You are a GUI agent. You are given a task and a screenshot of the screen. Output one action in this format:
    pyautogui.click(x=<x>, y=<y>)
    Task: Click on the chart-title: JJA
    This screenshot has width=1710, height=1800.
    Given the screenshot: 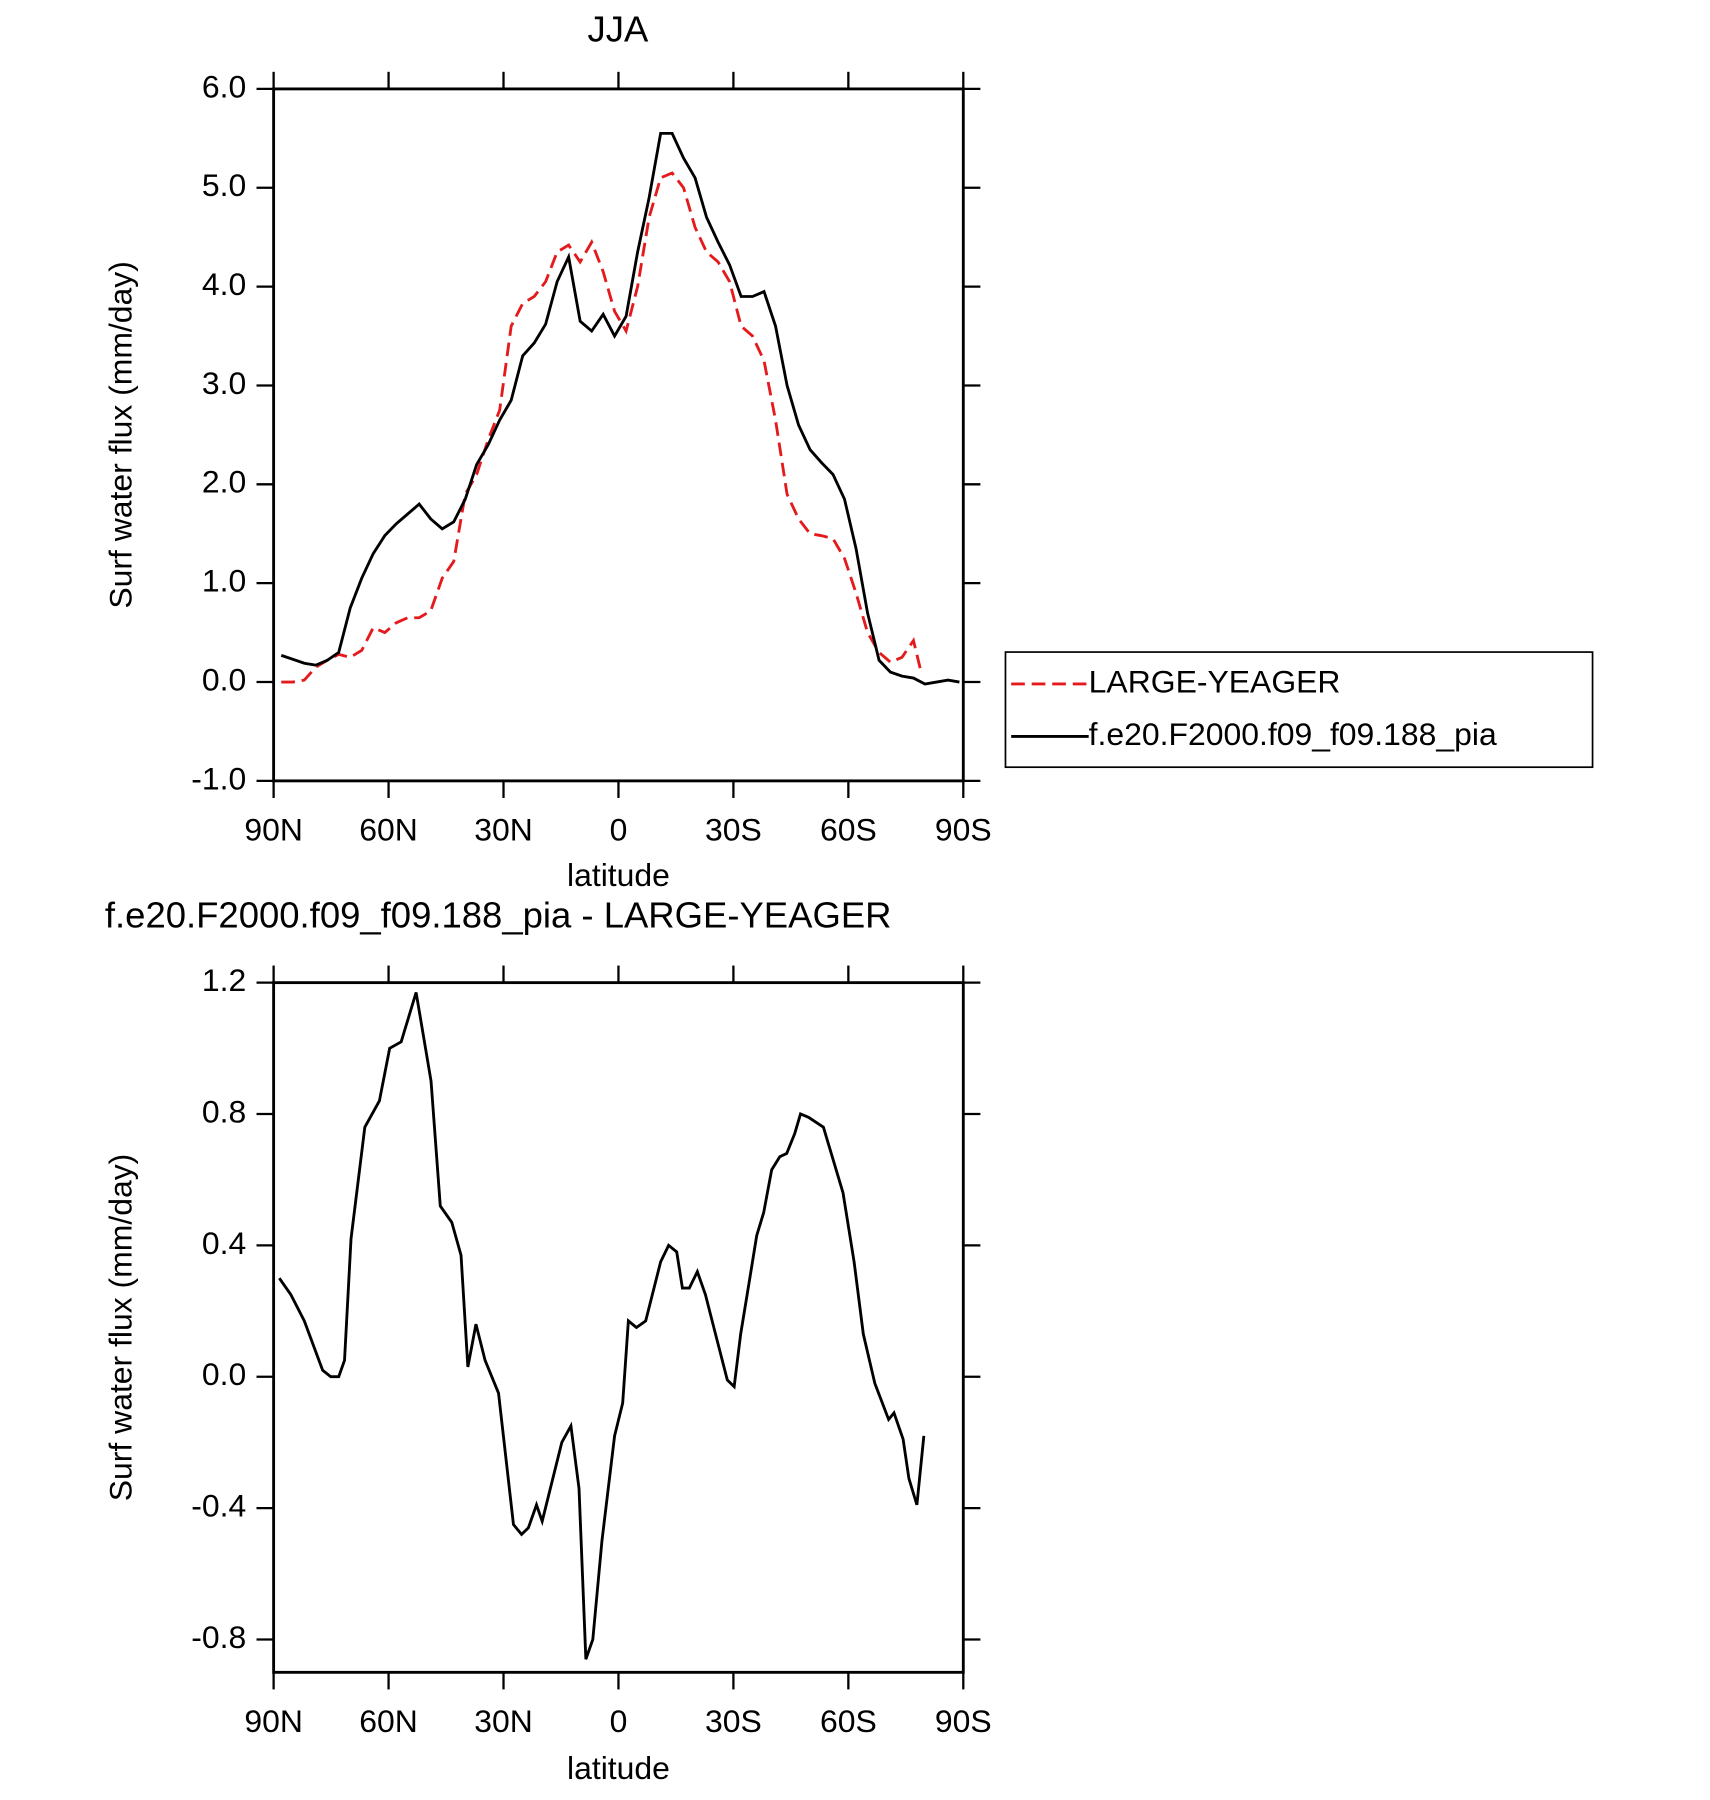 What is the action you would take?
    pyautogui.click(x=617, y=29)
    